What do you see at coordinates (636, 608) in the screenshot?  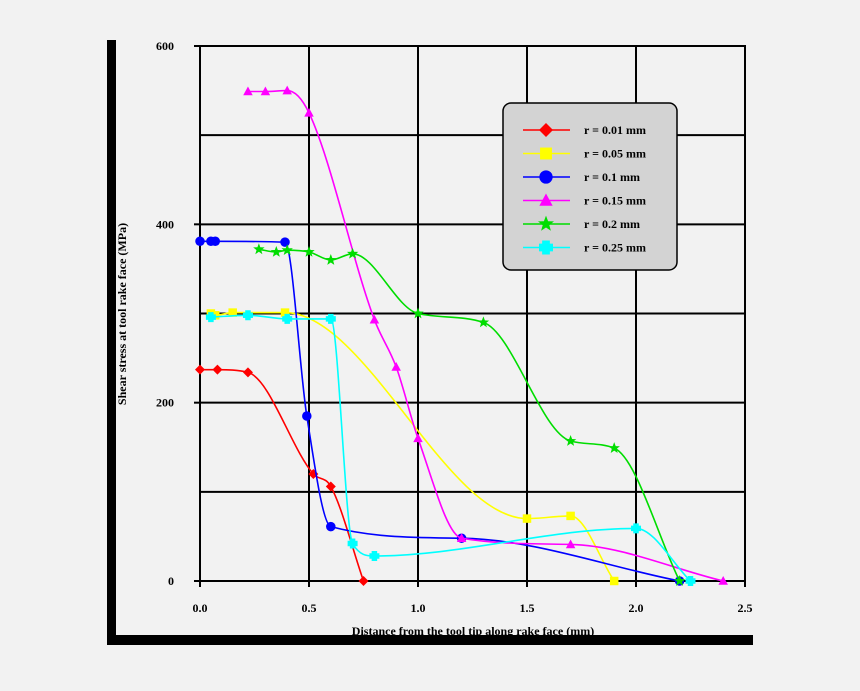 I see `x-tick-label: 2.0` at bounding box center [636, 608].